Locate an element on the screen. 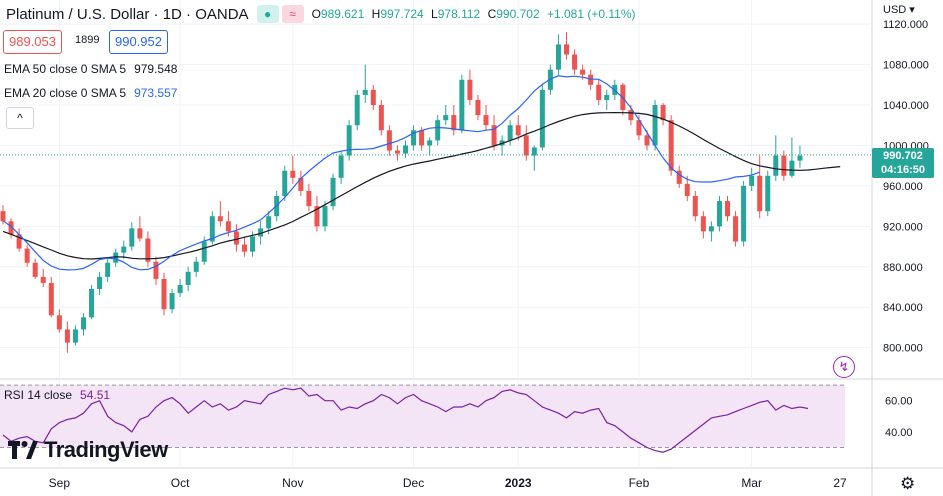 This screenshot has width=943, height=496. rsi-line is located at coordinates (405, 420).